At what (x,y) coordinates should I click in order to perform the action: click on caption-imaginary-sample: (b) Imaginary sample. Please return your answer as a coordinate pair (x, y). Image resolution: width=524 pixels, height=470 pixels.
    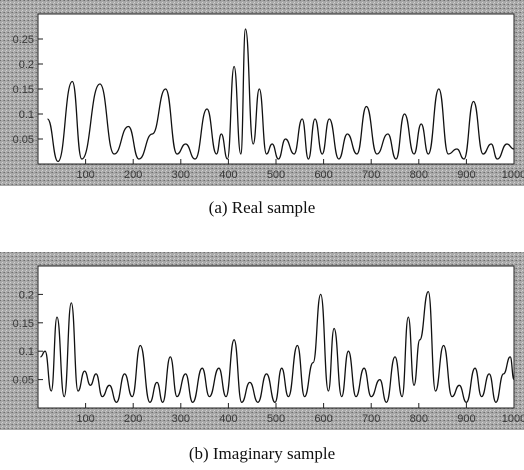
    Looking at the image, I should click on (262, 453).